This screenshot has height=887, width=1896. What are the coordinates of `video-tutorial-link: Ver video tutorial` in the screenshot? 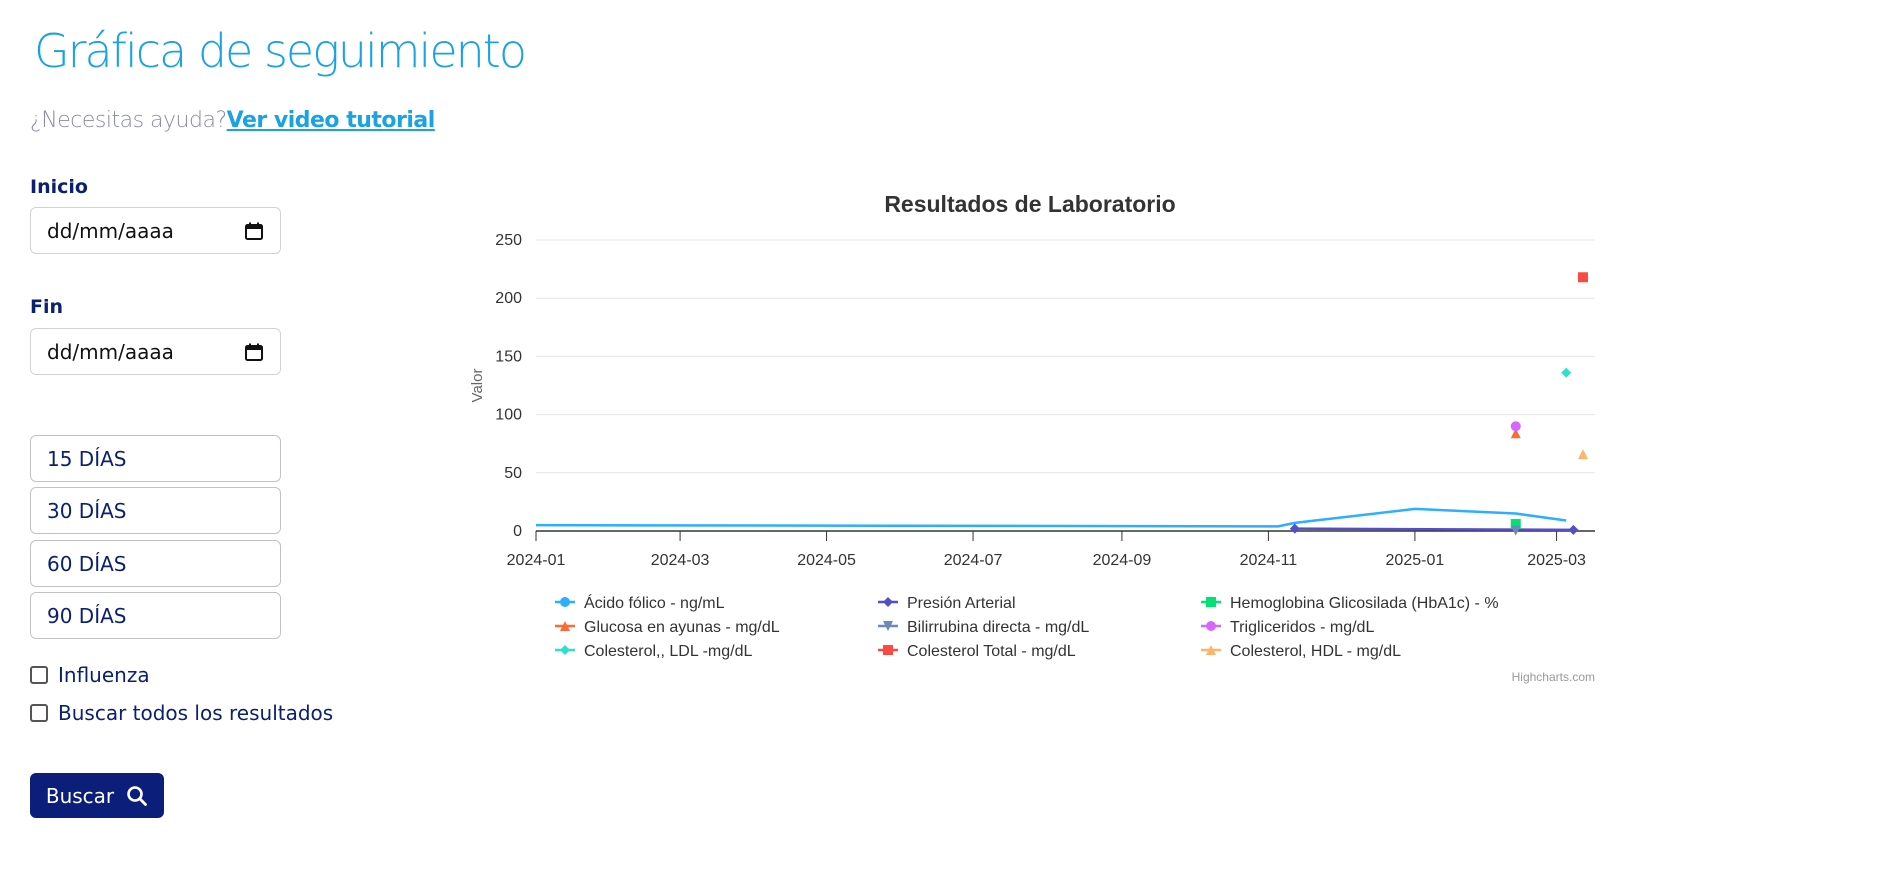 It's located at (331, 120).